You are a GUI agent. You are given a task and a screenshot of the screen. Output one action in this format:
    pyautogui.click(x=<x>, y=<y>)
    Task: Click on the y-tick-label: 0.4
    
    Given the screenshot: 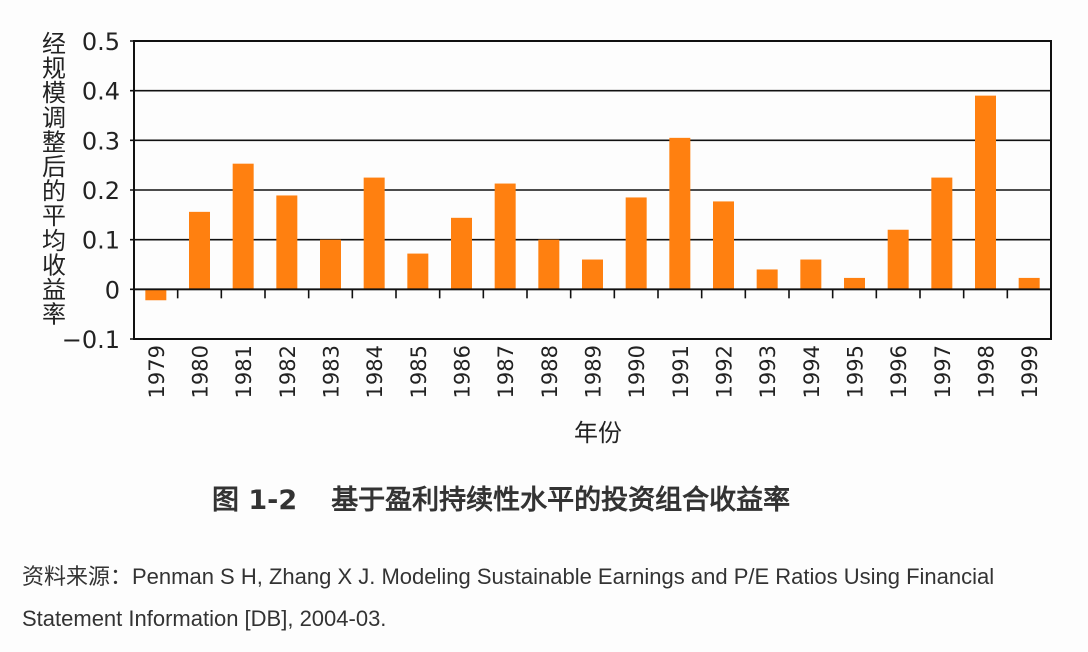 What is the action you would take?
    pyautogui.click(x=101, y=92)
    